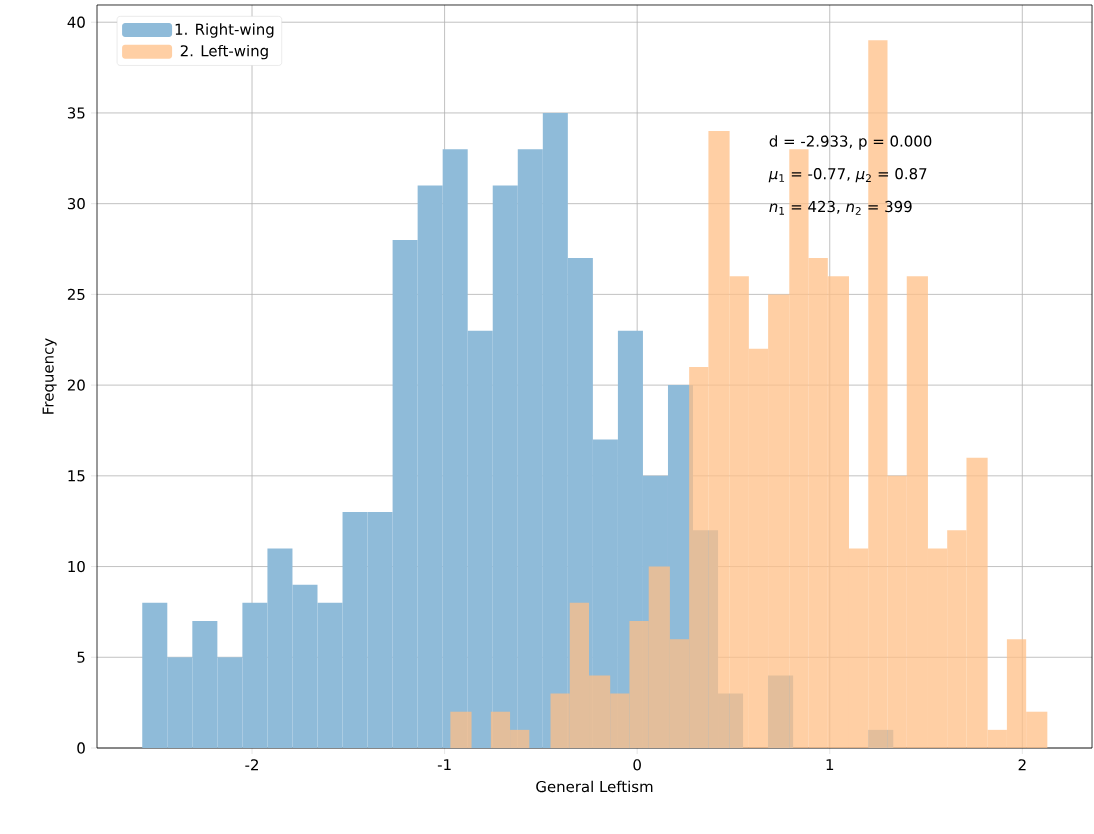  I want to click on x-tick-label: 1, so click(830, 765).